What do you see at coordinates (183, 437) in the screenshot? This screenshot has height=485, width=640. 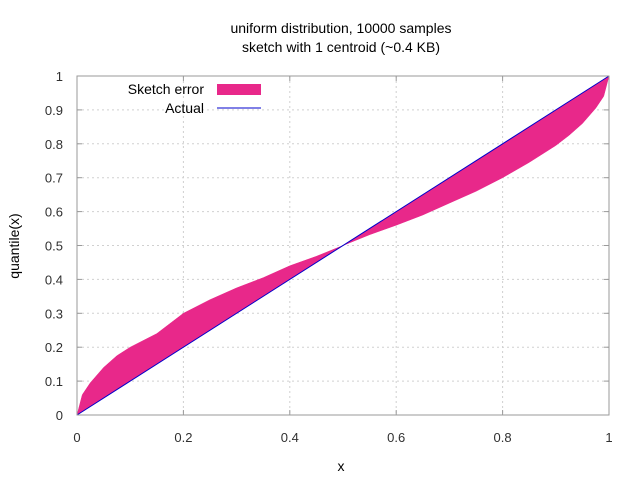 I see `x-tick-label: 0.2` at bounding box center [183, 437].